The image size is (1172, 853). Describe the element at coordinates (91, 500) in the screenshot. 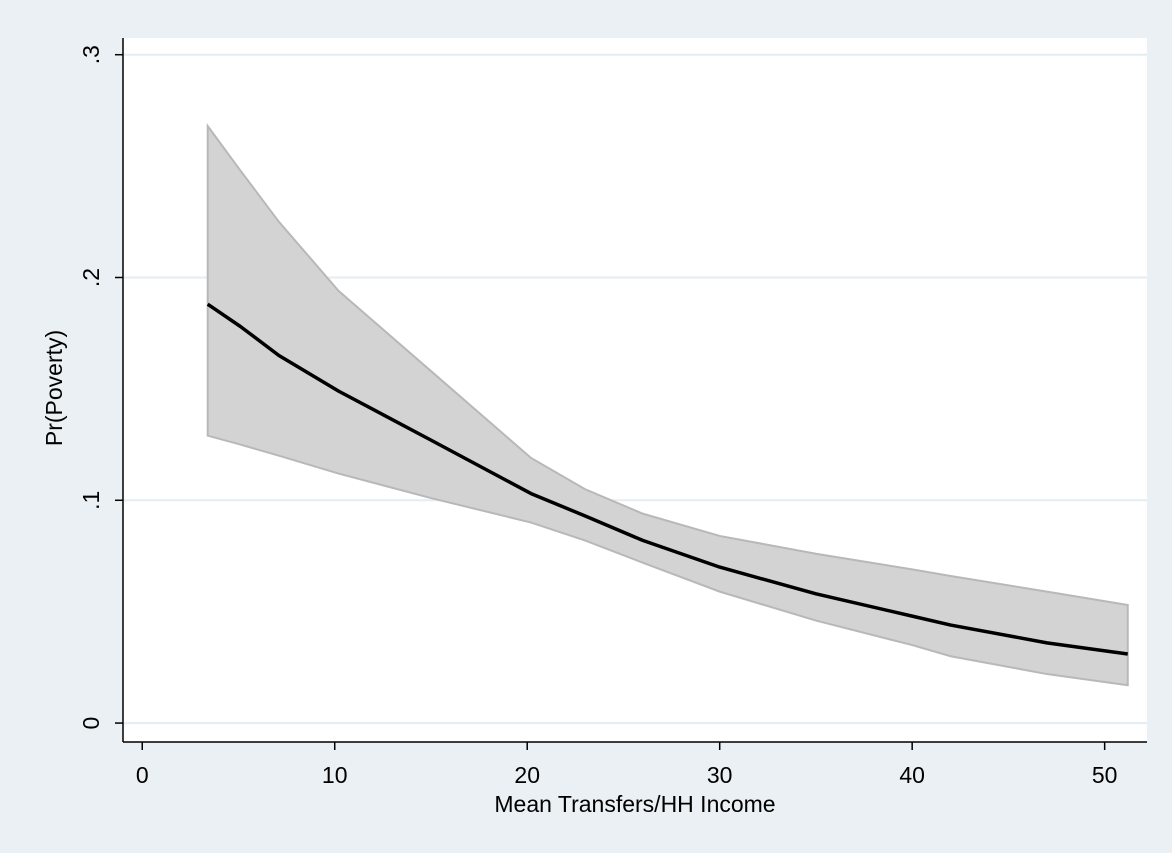

I see `y-tick-label: .1` at that location.